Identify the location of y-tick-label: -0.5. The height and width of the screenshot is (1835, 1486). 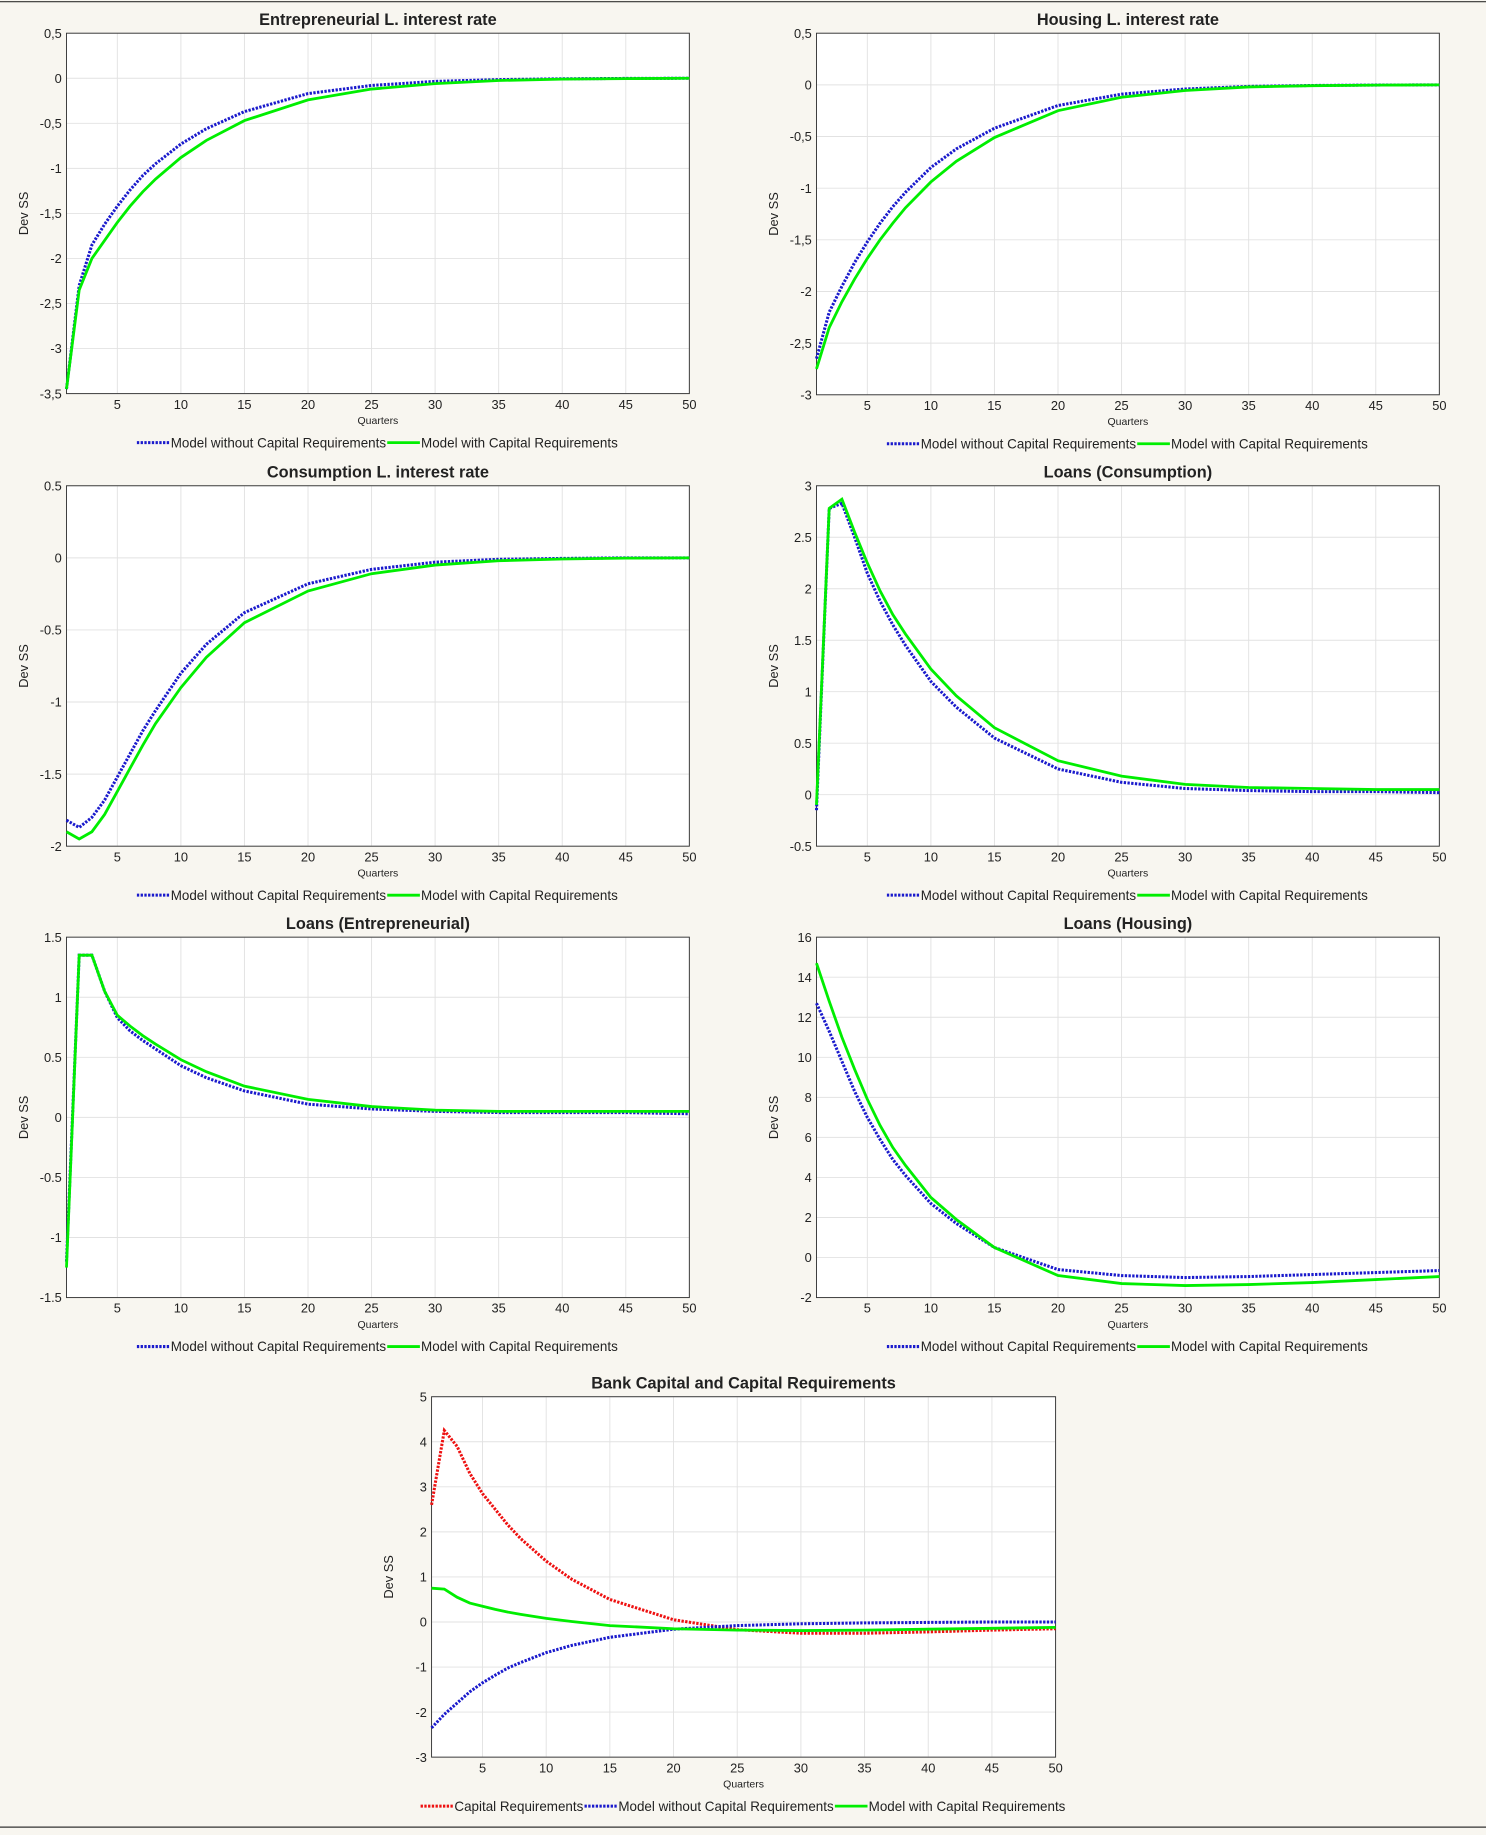
(801, 846).